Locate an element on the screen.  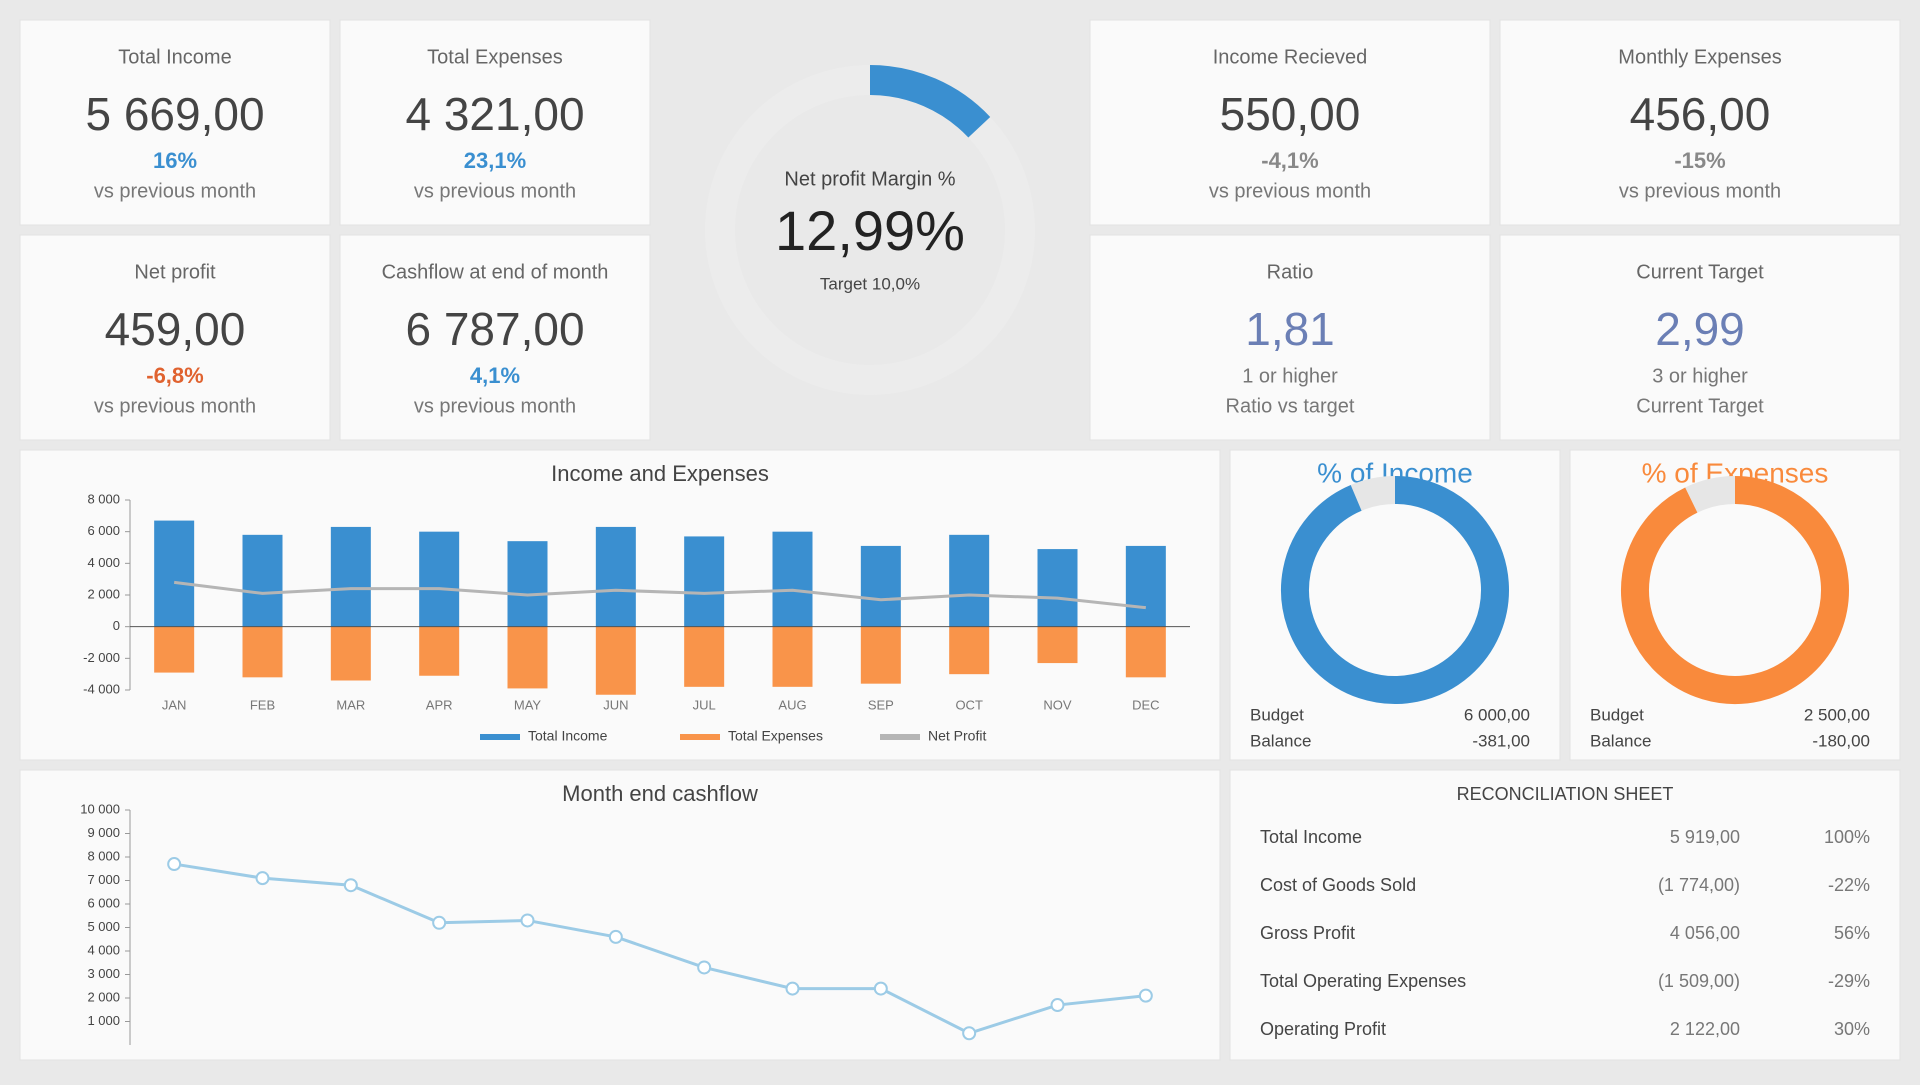
gauge-arc is located at coordinates (930, 101).